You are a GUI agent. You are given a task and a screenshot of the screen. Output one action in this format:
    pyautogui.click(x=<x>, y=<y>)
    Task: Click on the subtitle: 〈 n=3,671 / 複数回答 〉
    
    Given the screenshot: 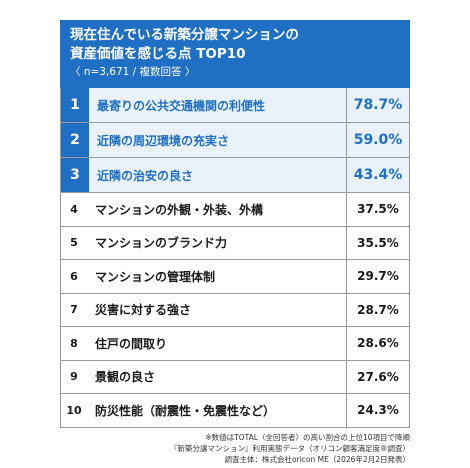 What is the action you would take?
    pyautogui.click(x=133, y=72)
    